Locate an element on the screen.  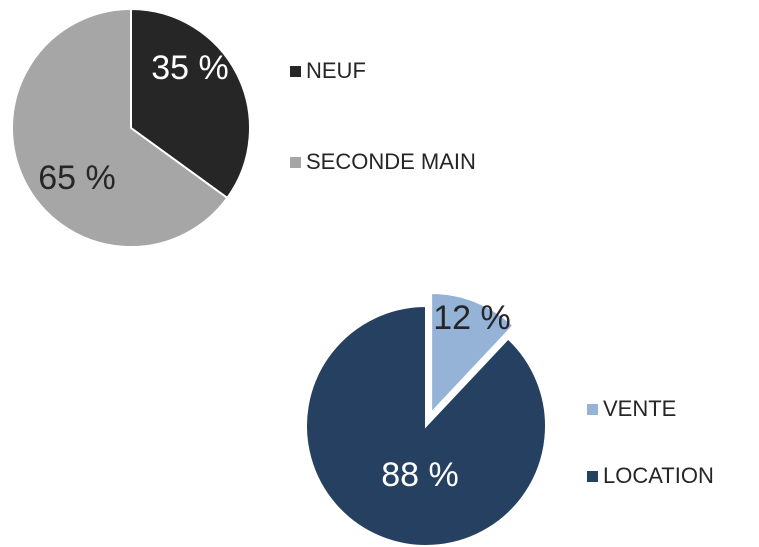
legend-label: SECONDE MAIN is located at coordinates (391, 161).